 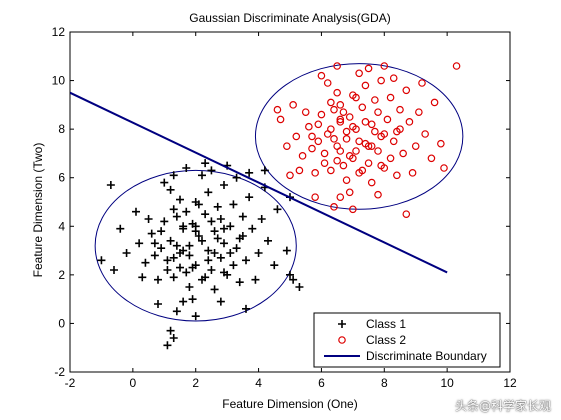 What do you see at coordinates (386, 324) in the screenshot?
I see `legend-label: Class 1` at bounding box center [386, 324].